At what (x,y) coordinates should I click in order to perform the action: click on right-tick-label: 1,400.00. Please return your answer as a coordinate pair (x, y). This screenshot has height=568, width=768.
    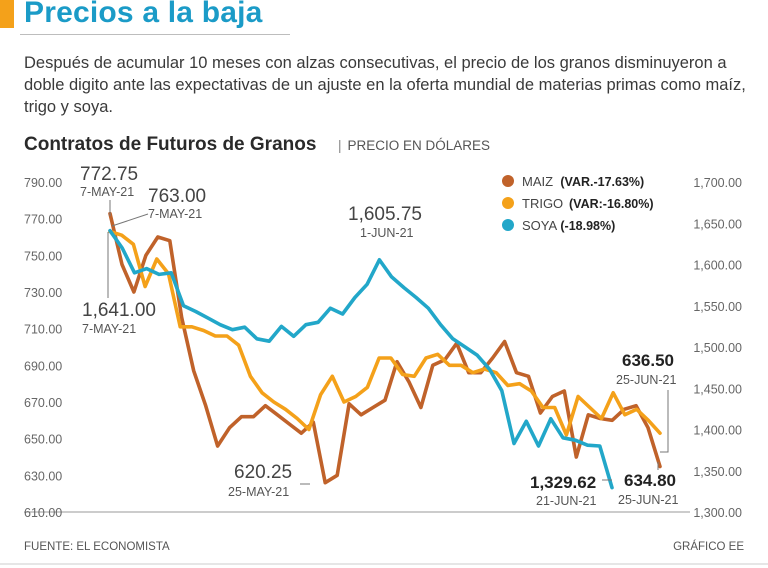
    Looking at the image, I should click on (717, 431).